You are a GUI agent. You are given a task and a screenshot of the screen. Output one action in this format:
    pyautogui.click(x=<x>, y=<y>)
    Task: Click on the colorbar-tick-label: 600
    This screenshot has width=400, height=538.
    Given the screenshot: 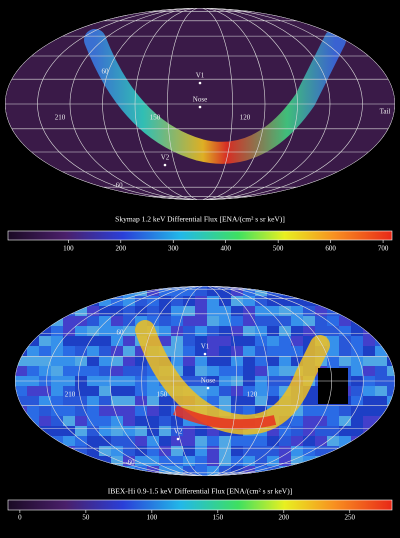 What is the action you would take?
    pyautogui.click(x=330, y=249)
    